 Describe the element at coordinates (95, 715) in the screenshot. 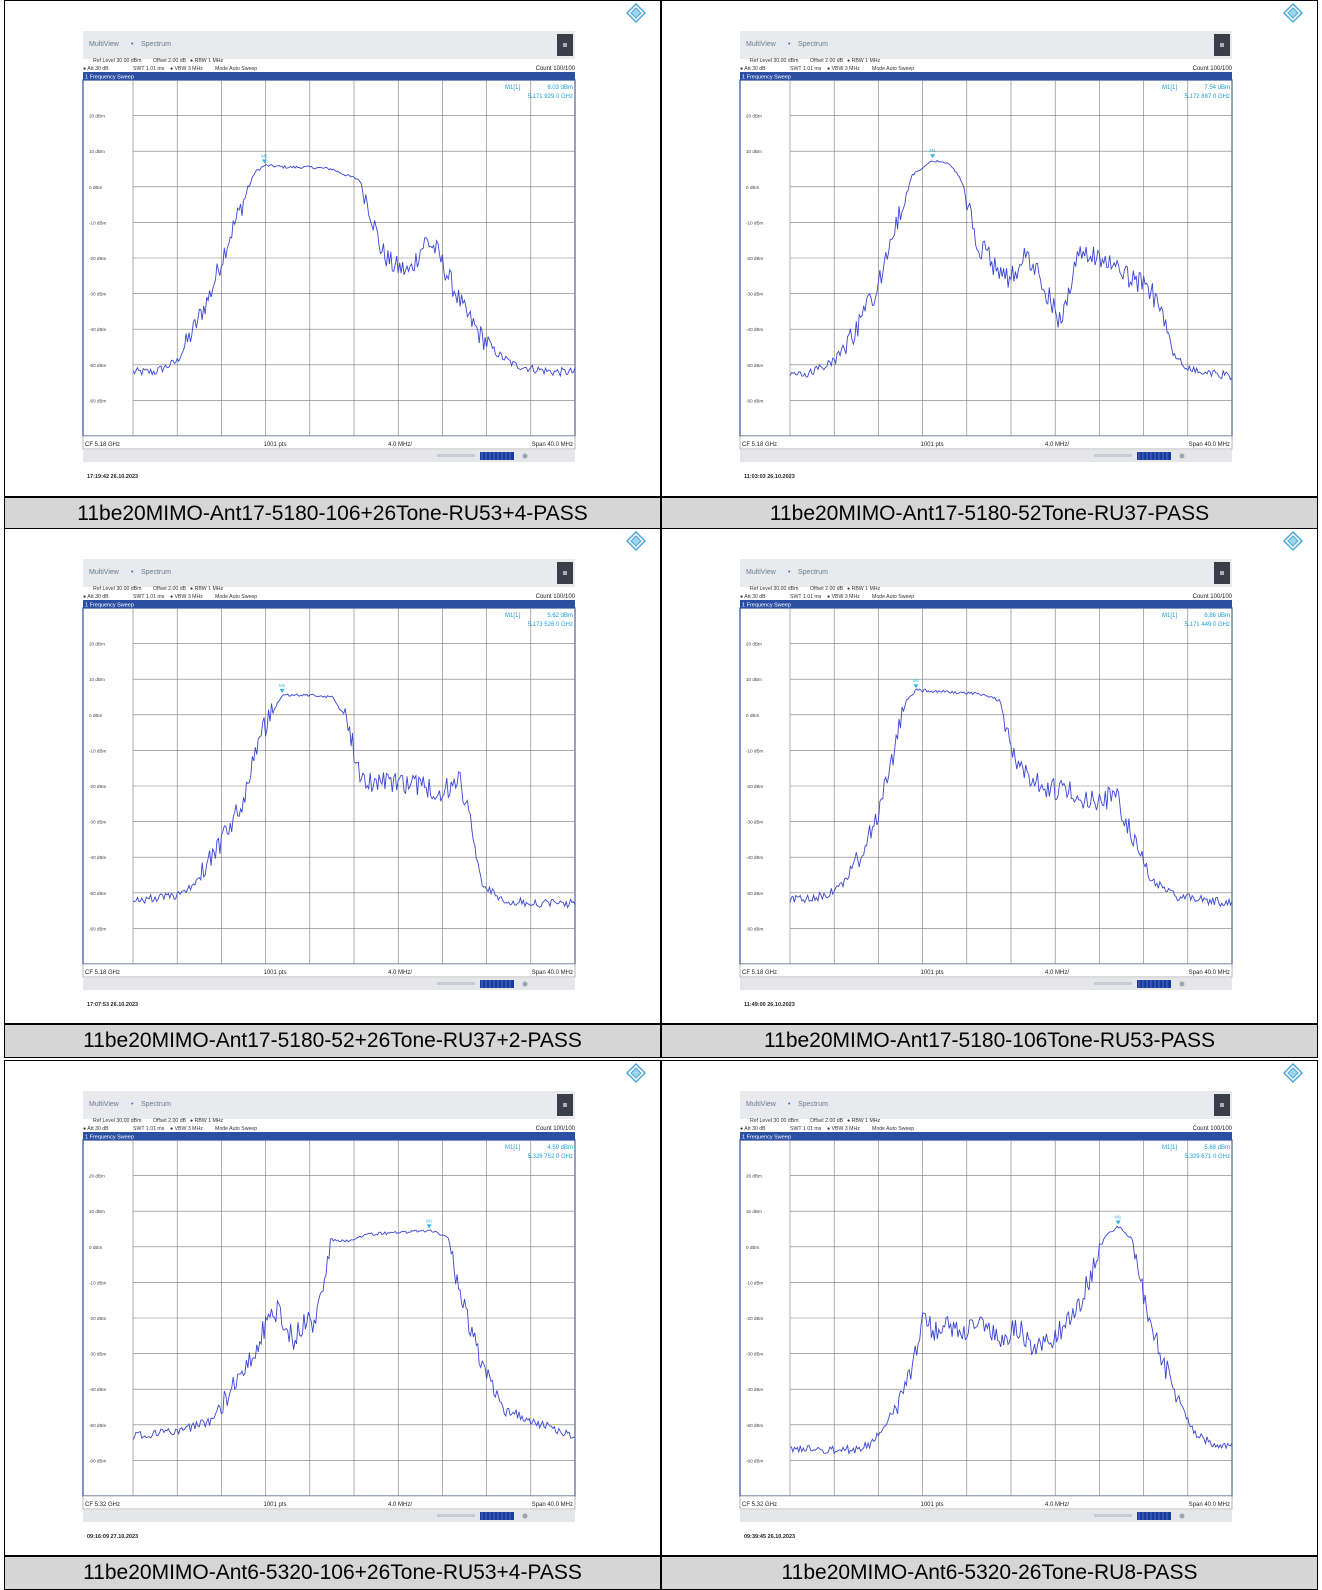

I see `y-tick-label: 0 dBm` at that location.